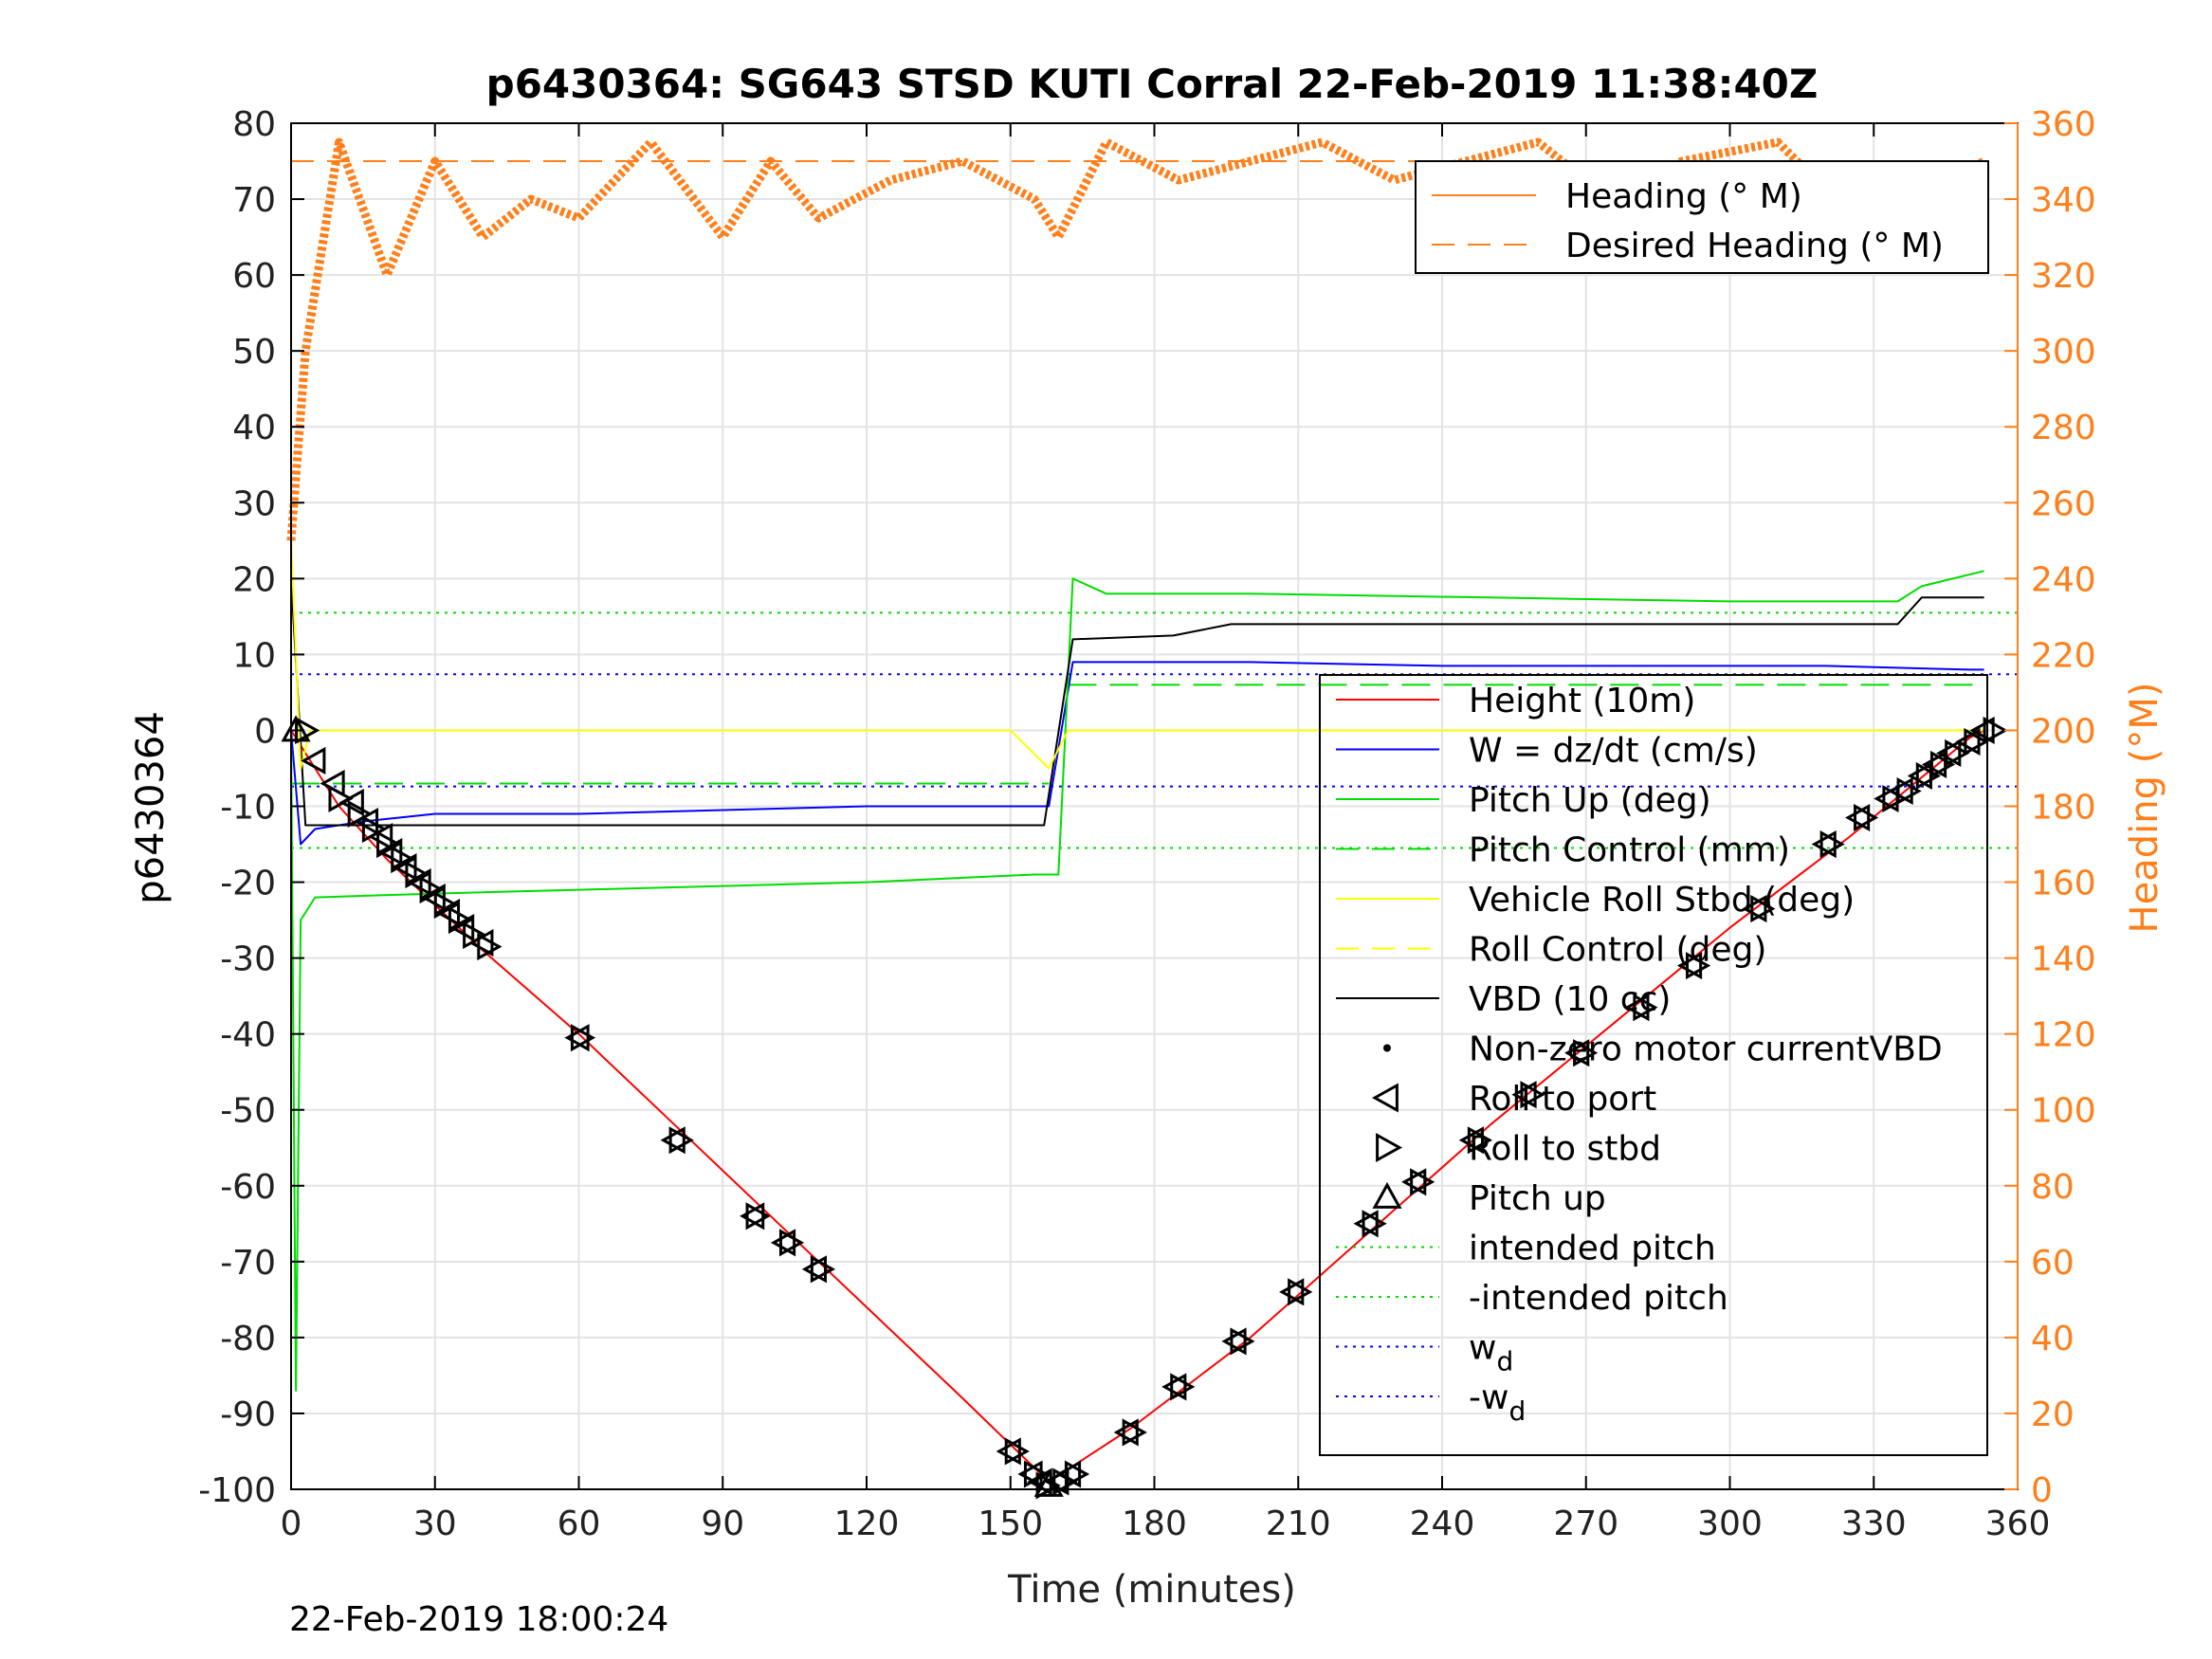 The width and height of the screenshot is (2212, 1659). I want to click on legend-label: Pitch Control (mm), so click(1629, 850).